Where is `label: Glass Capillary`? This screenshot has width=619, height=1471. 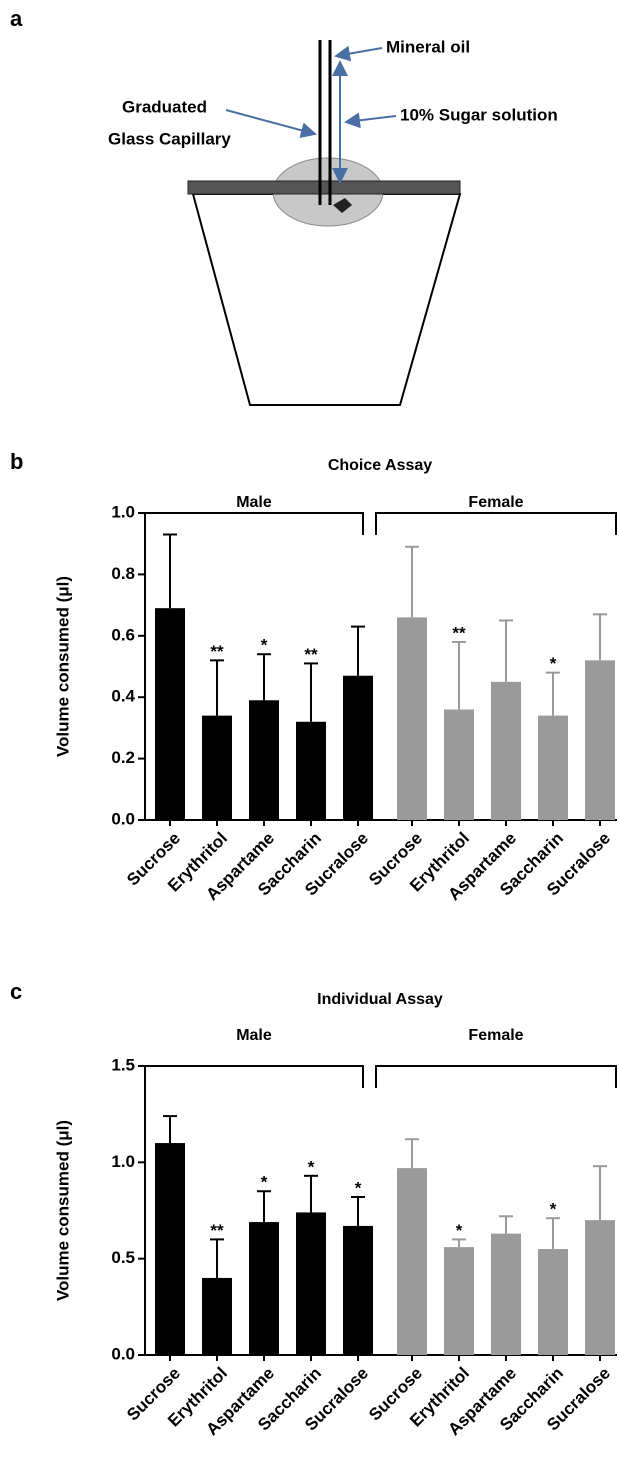
label: Glass Capillary is located at coordinates (169, 138).